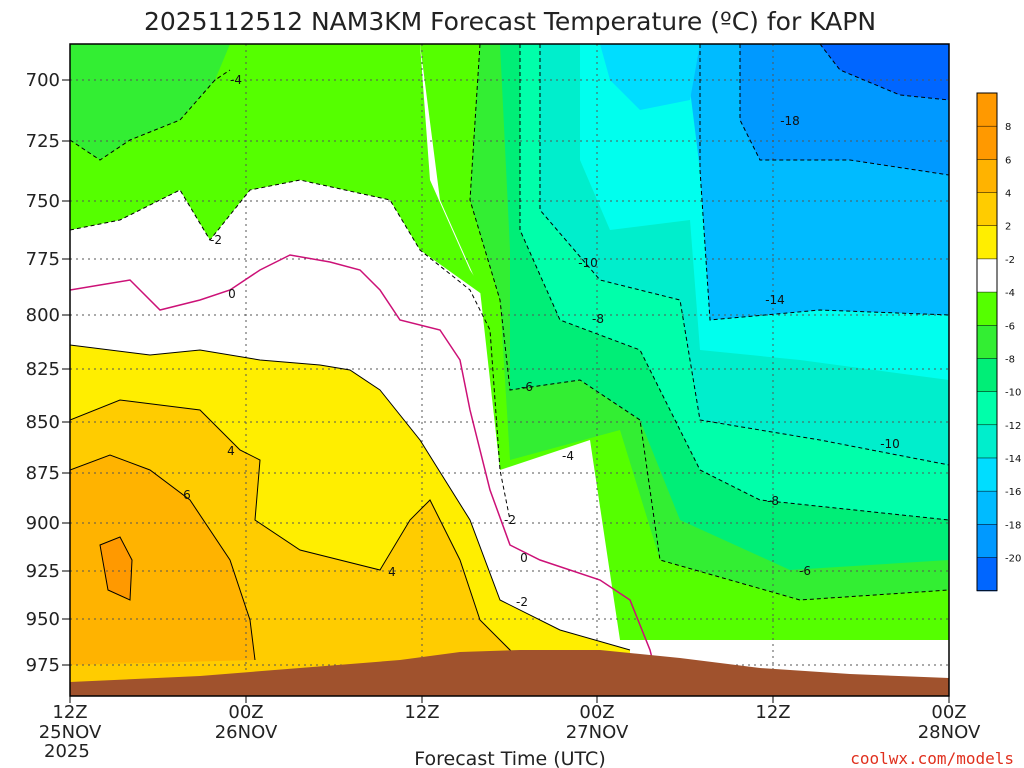  I want to click on y-tick-label: 825, so click(43, 369).